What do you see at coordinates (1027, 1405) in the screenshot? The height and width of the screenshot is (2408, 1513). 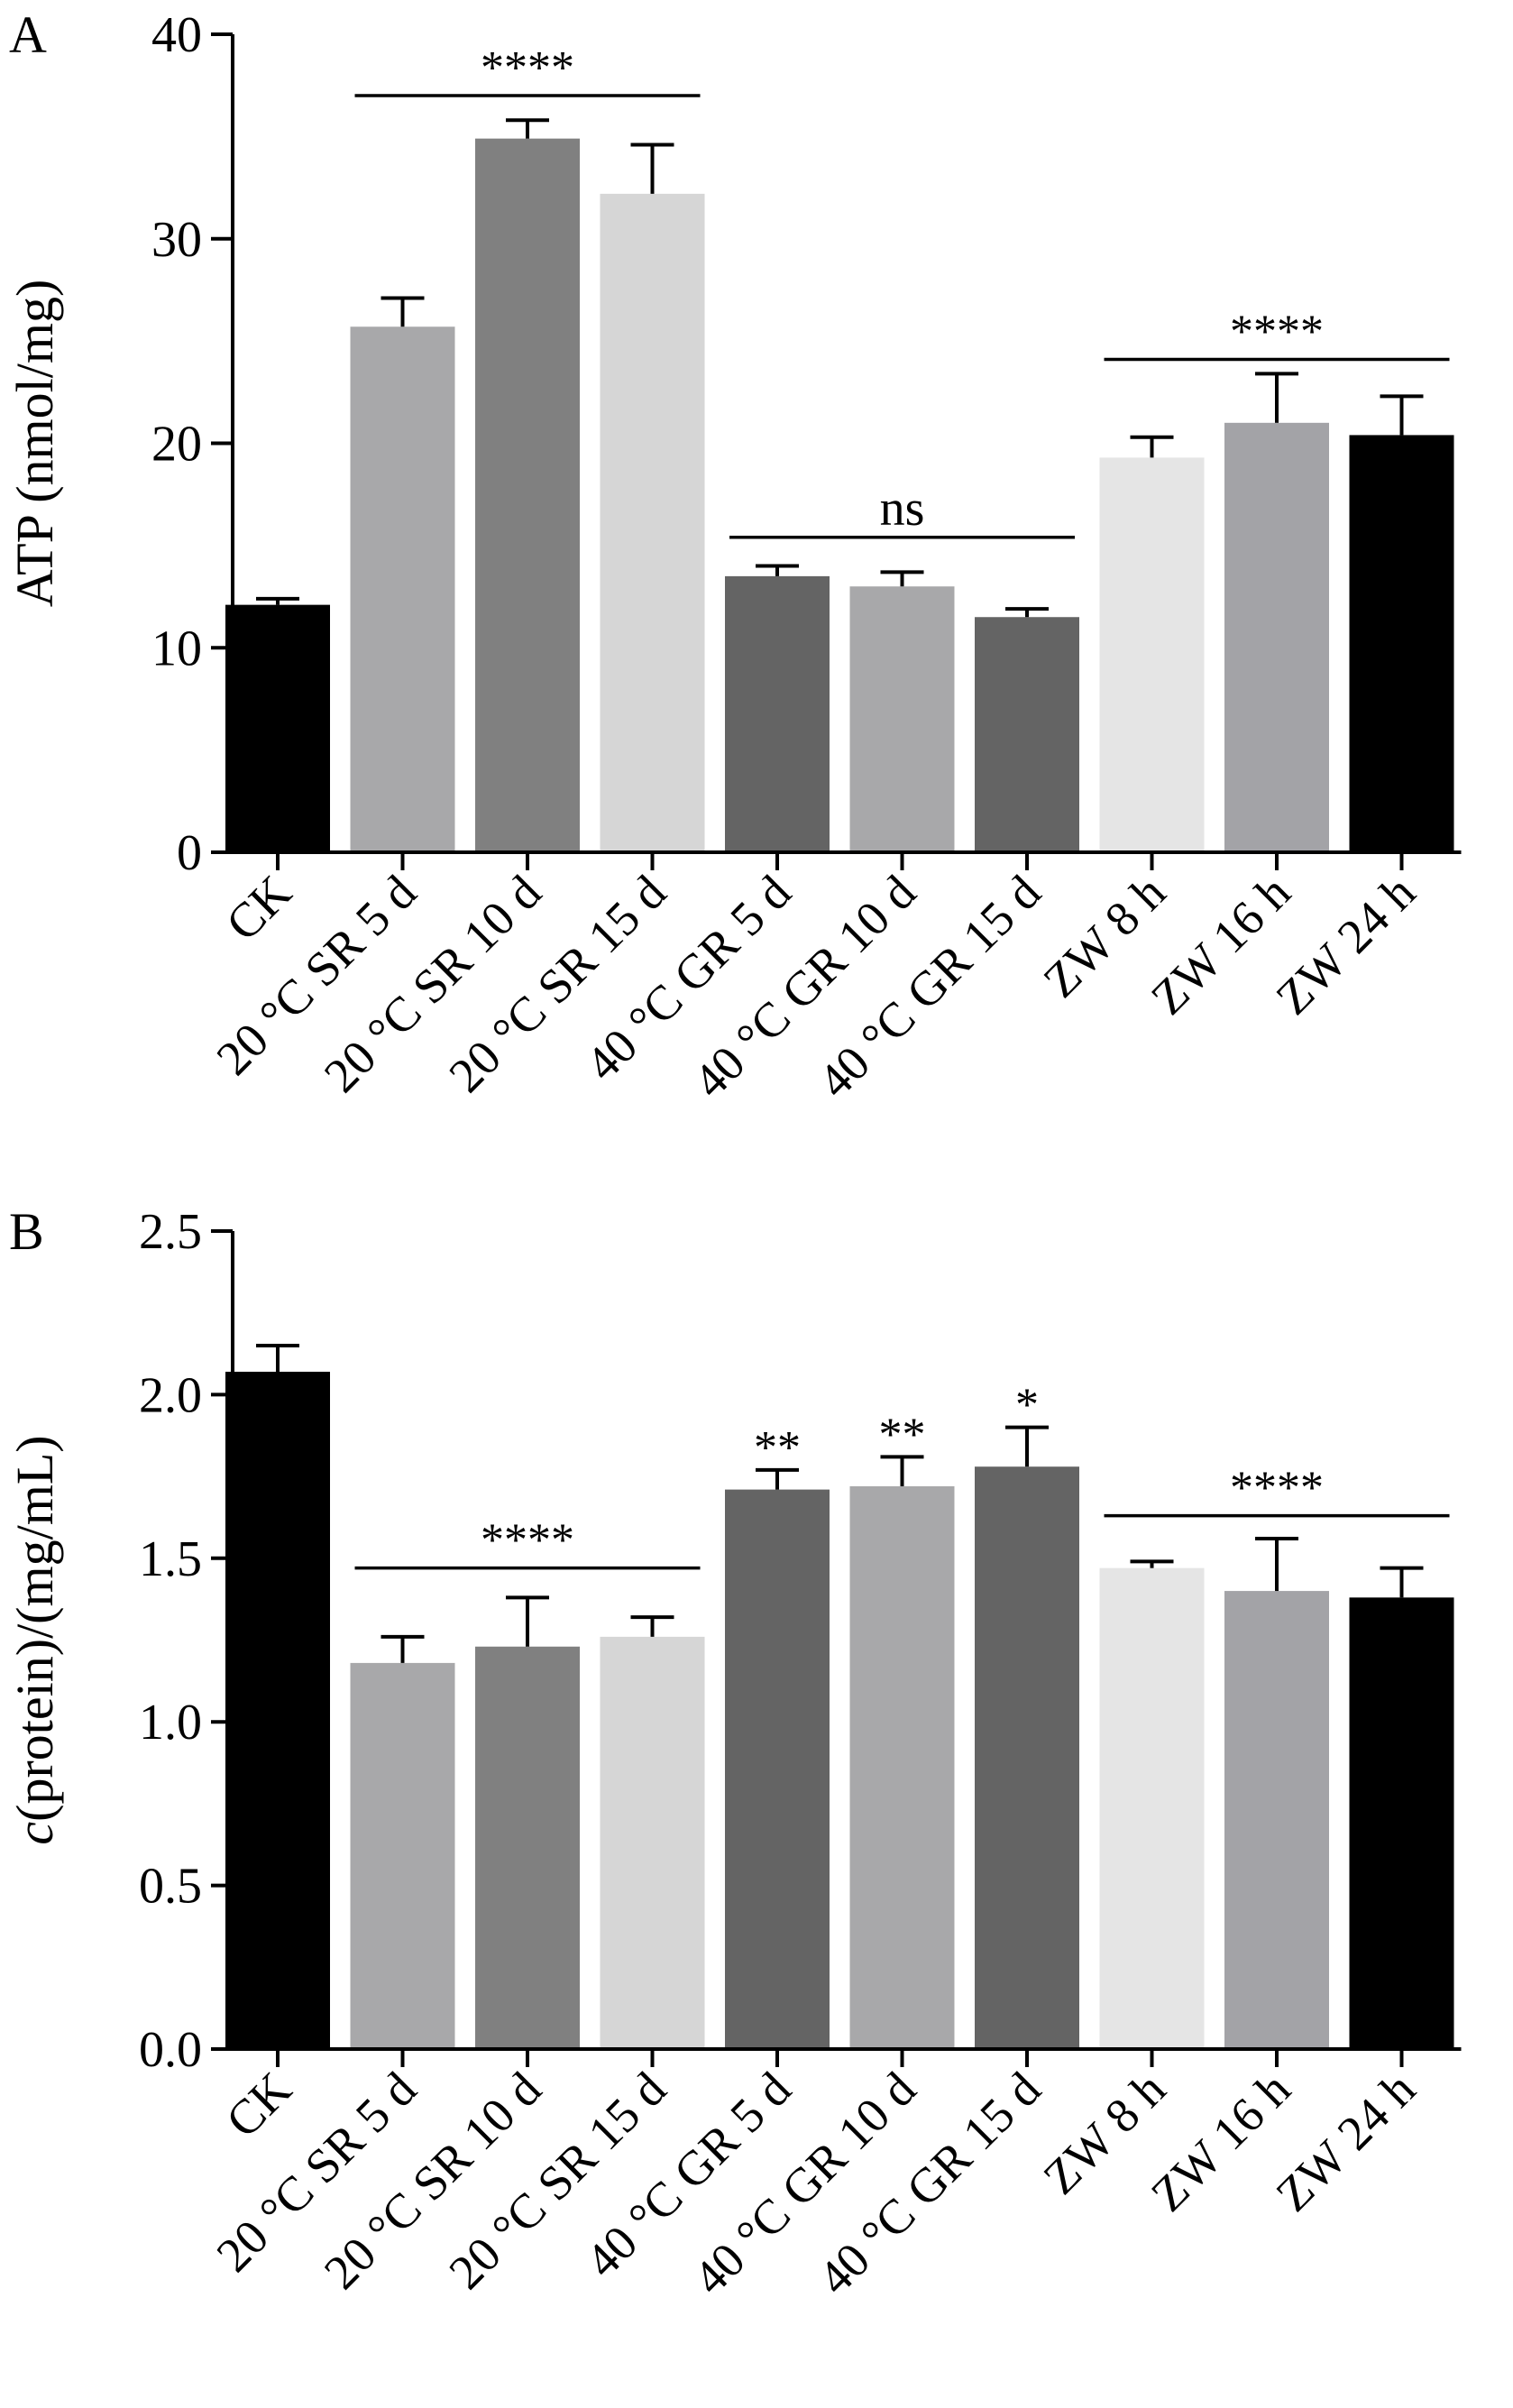 I see `significance-label: *` at bounding box center [1027, 1405].